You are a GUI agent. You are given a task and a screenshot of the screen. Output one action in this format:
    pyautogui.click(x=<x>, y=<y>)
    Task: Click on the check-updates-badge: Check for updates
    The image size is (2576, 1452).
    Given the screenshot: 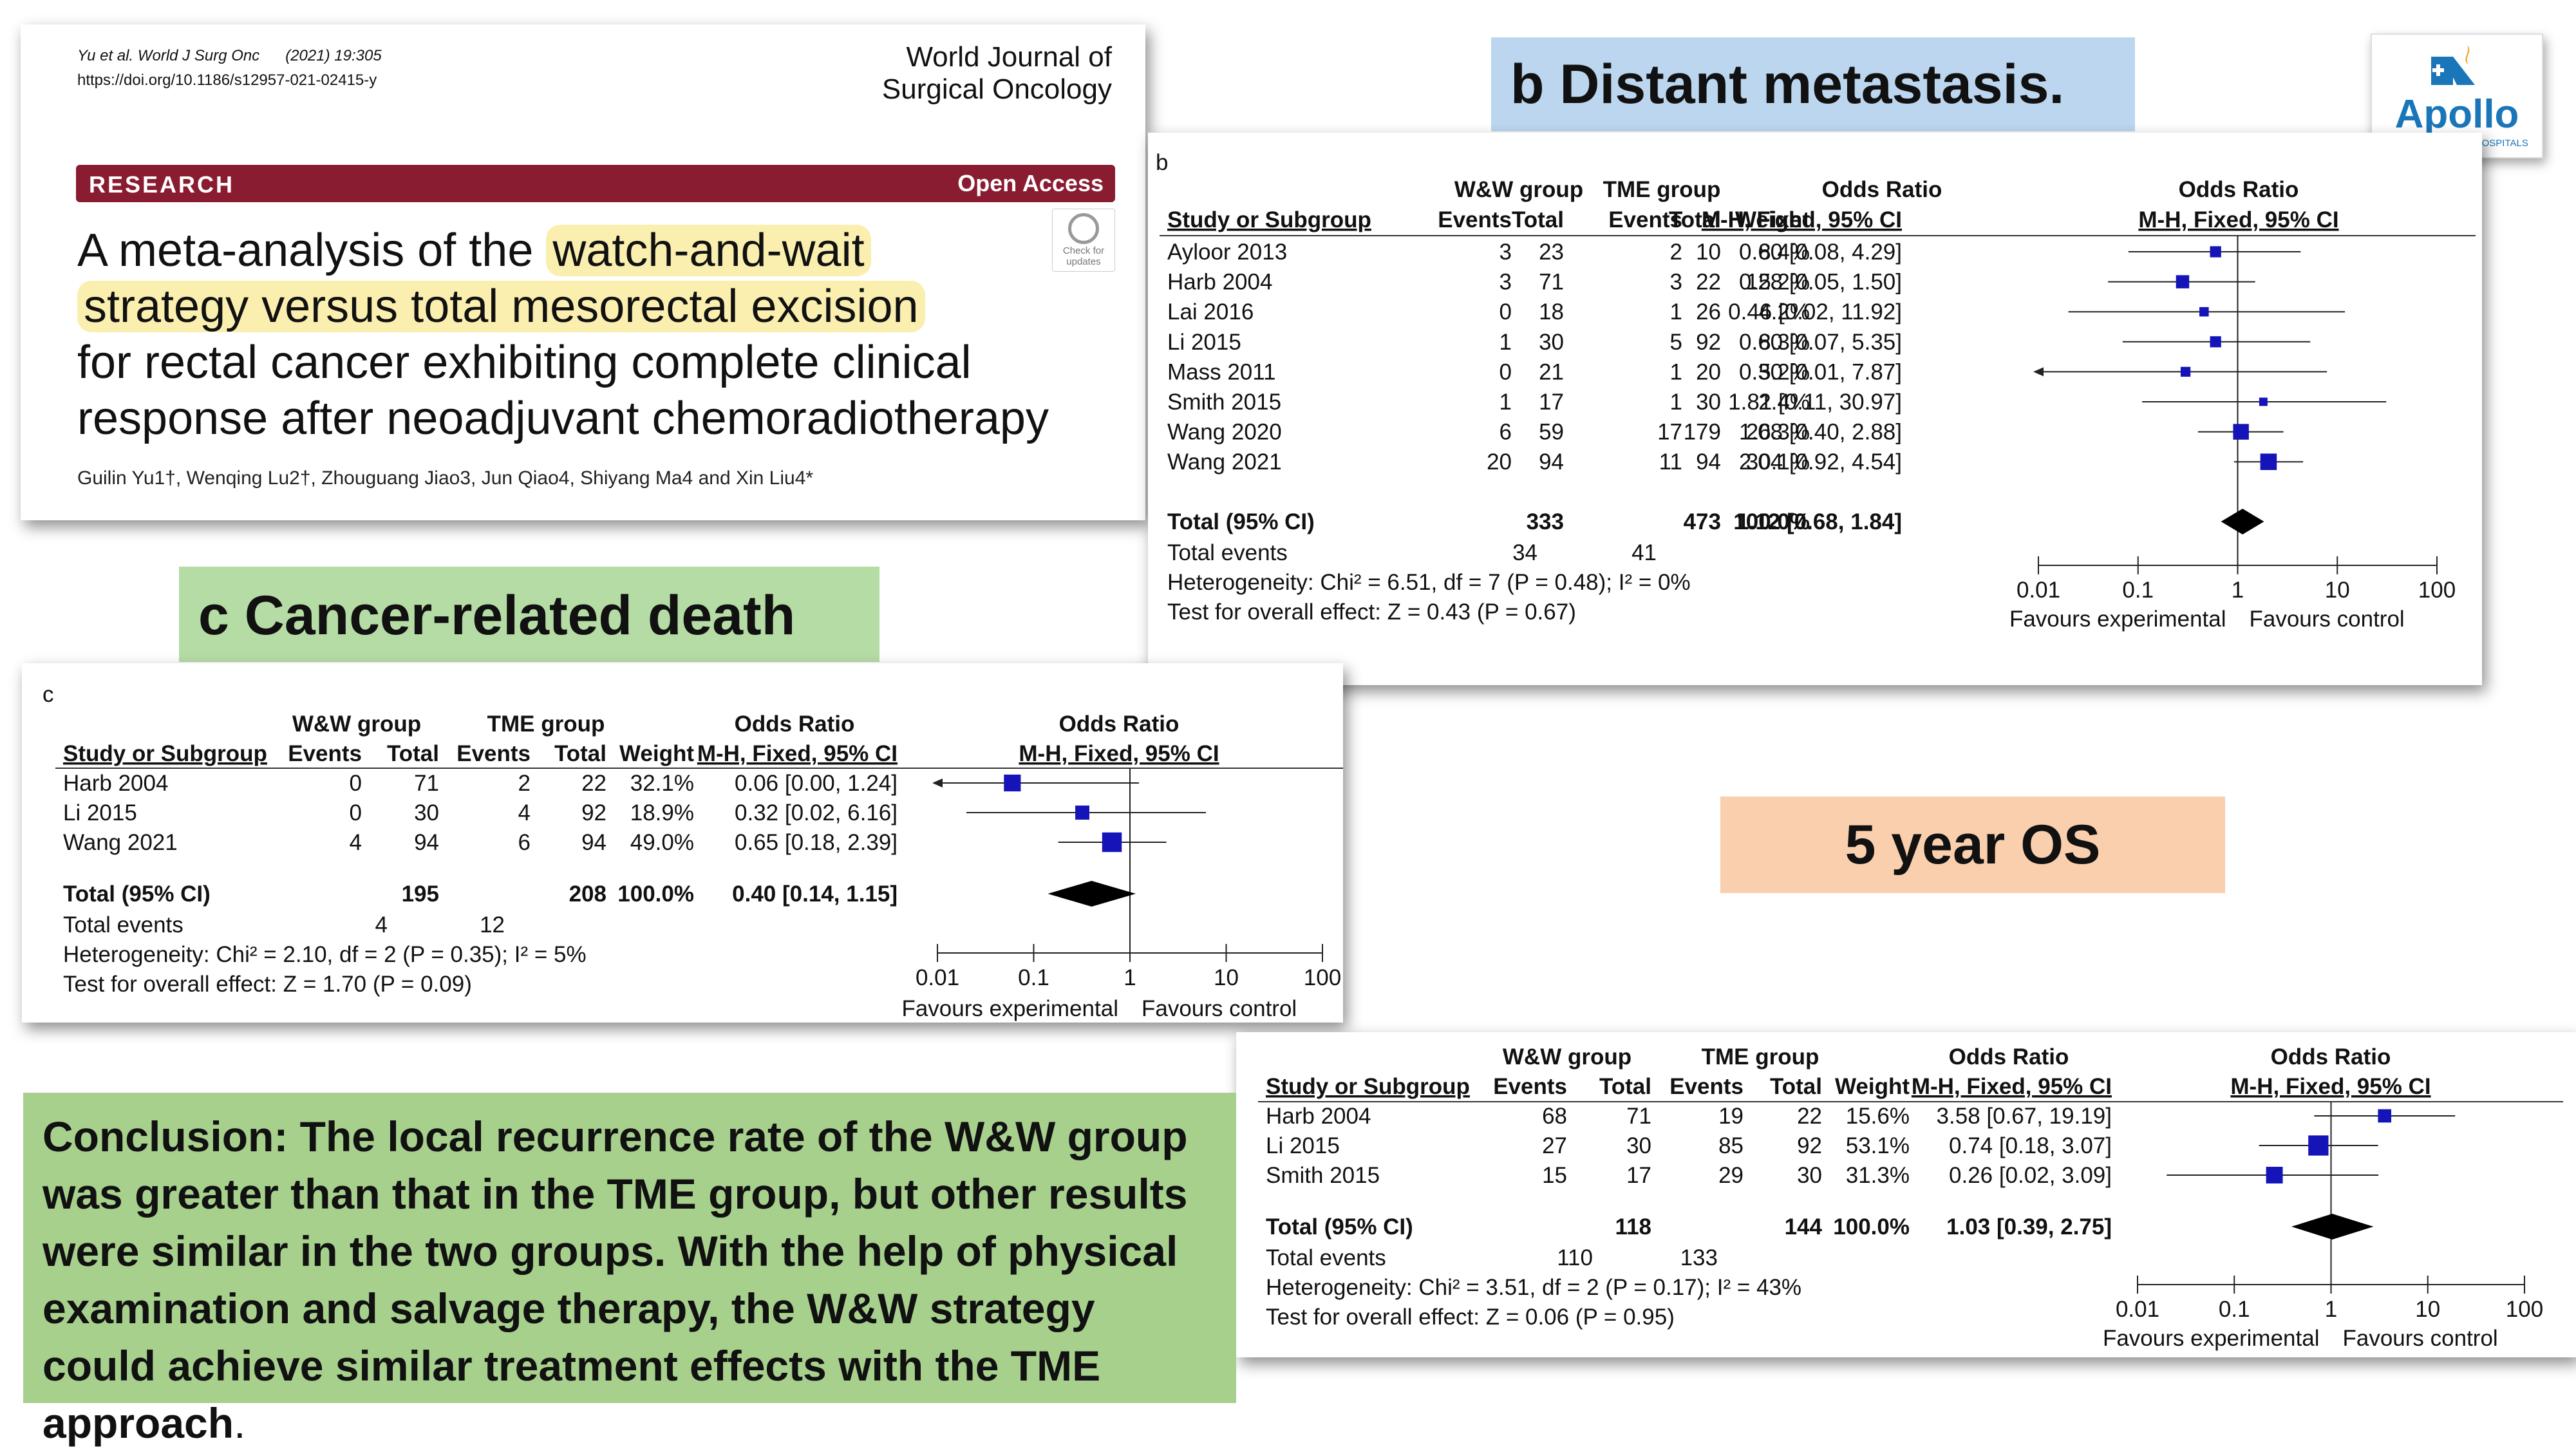 What is the action you would take?
    pyautogui.click(x=1083, y=240)
    